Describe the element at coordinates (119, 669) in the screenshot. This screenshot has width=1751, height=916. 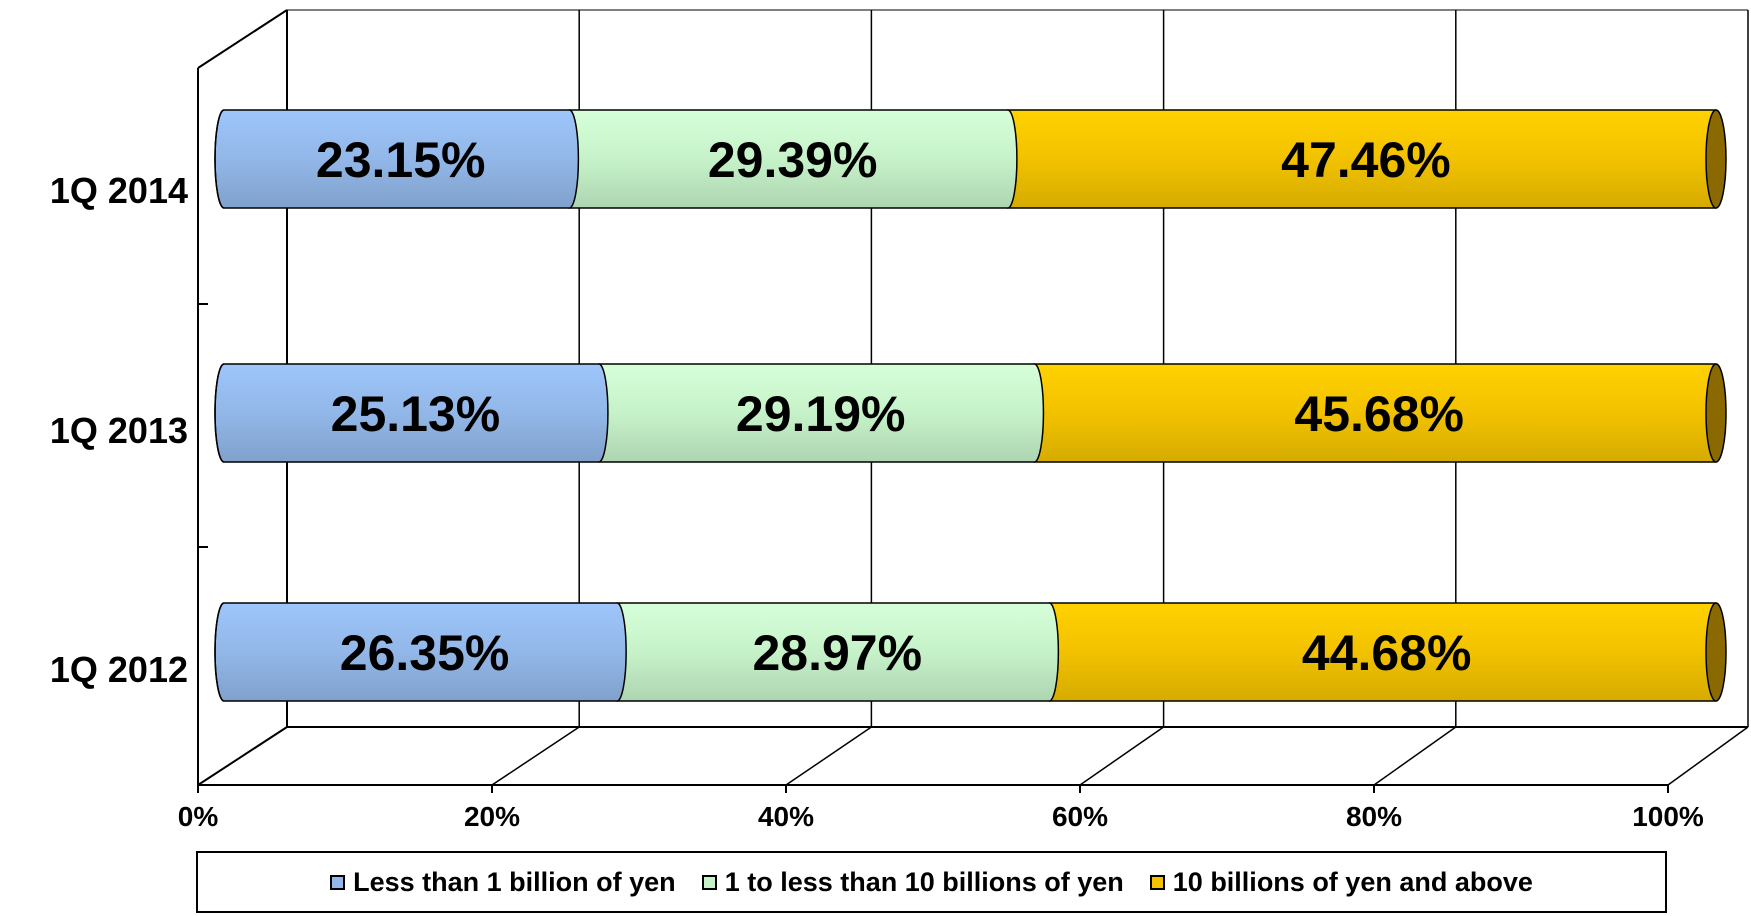
I see `y-tick-label: 1Q 2012` at that location.